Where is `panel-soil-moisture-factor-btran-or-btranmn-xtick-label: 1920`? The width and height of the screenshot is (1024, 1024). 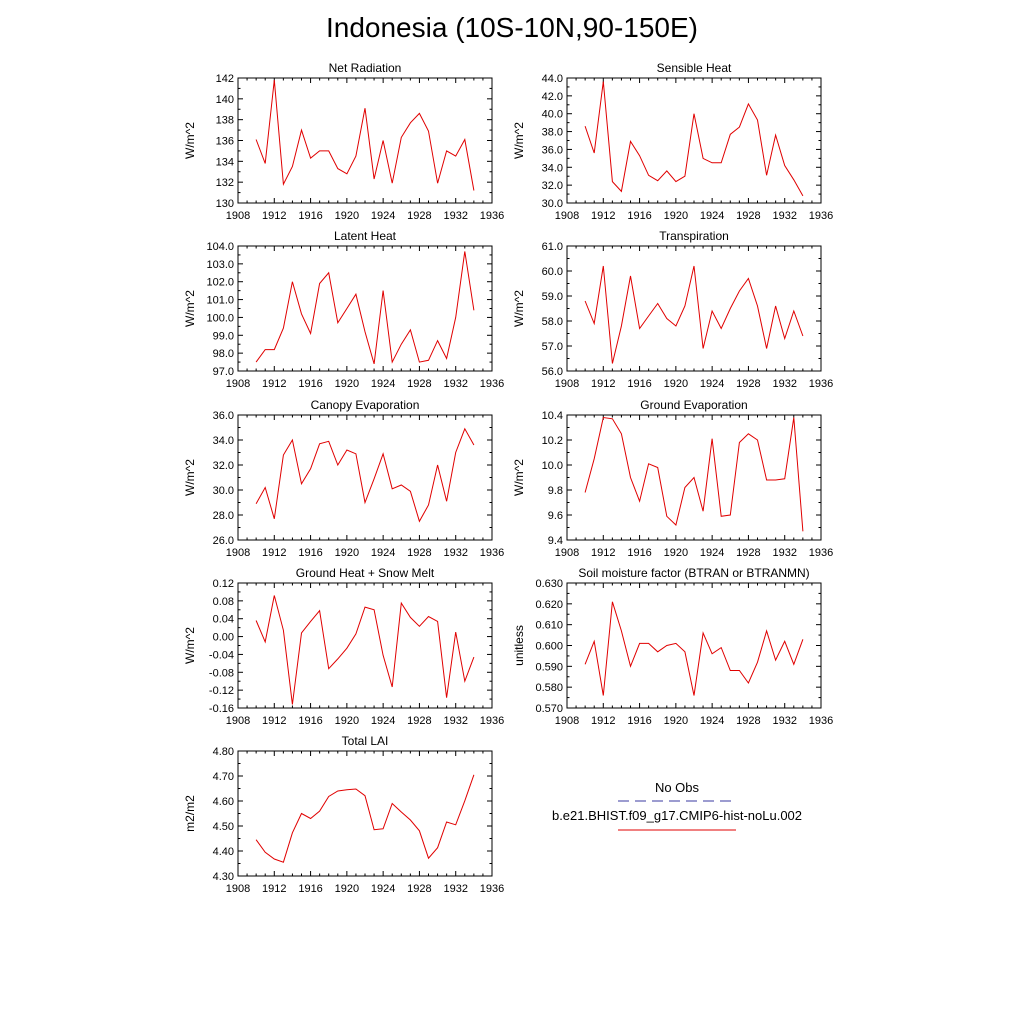 panel-soil-moisture-factor-btran-or-btranmn-xtick-label: 1920 is located at coordinates (676, 721).